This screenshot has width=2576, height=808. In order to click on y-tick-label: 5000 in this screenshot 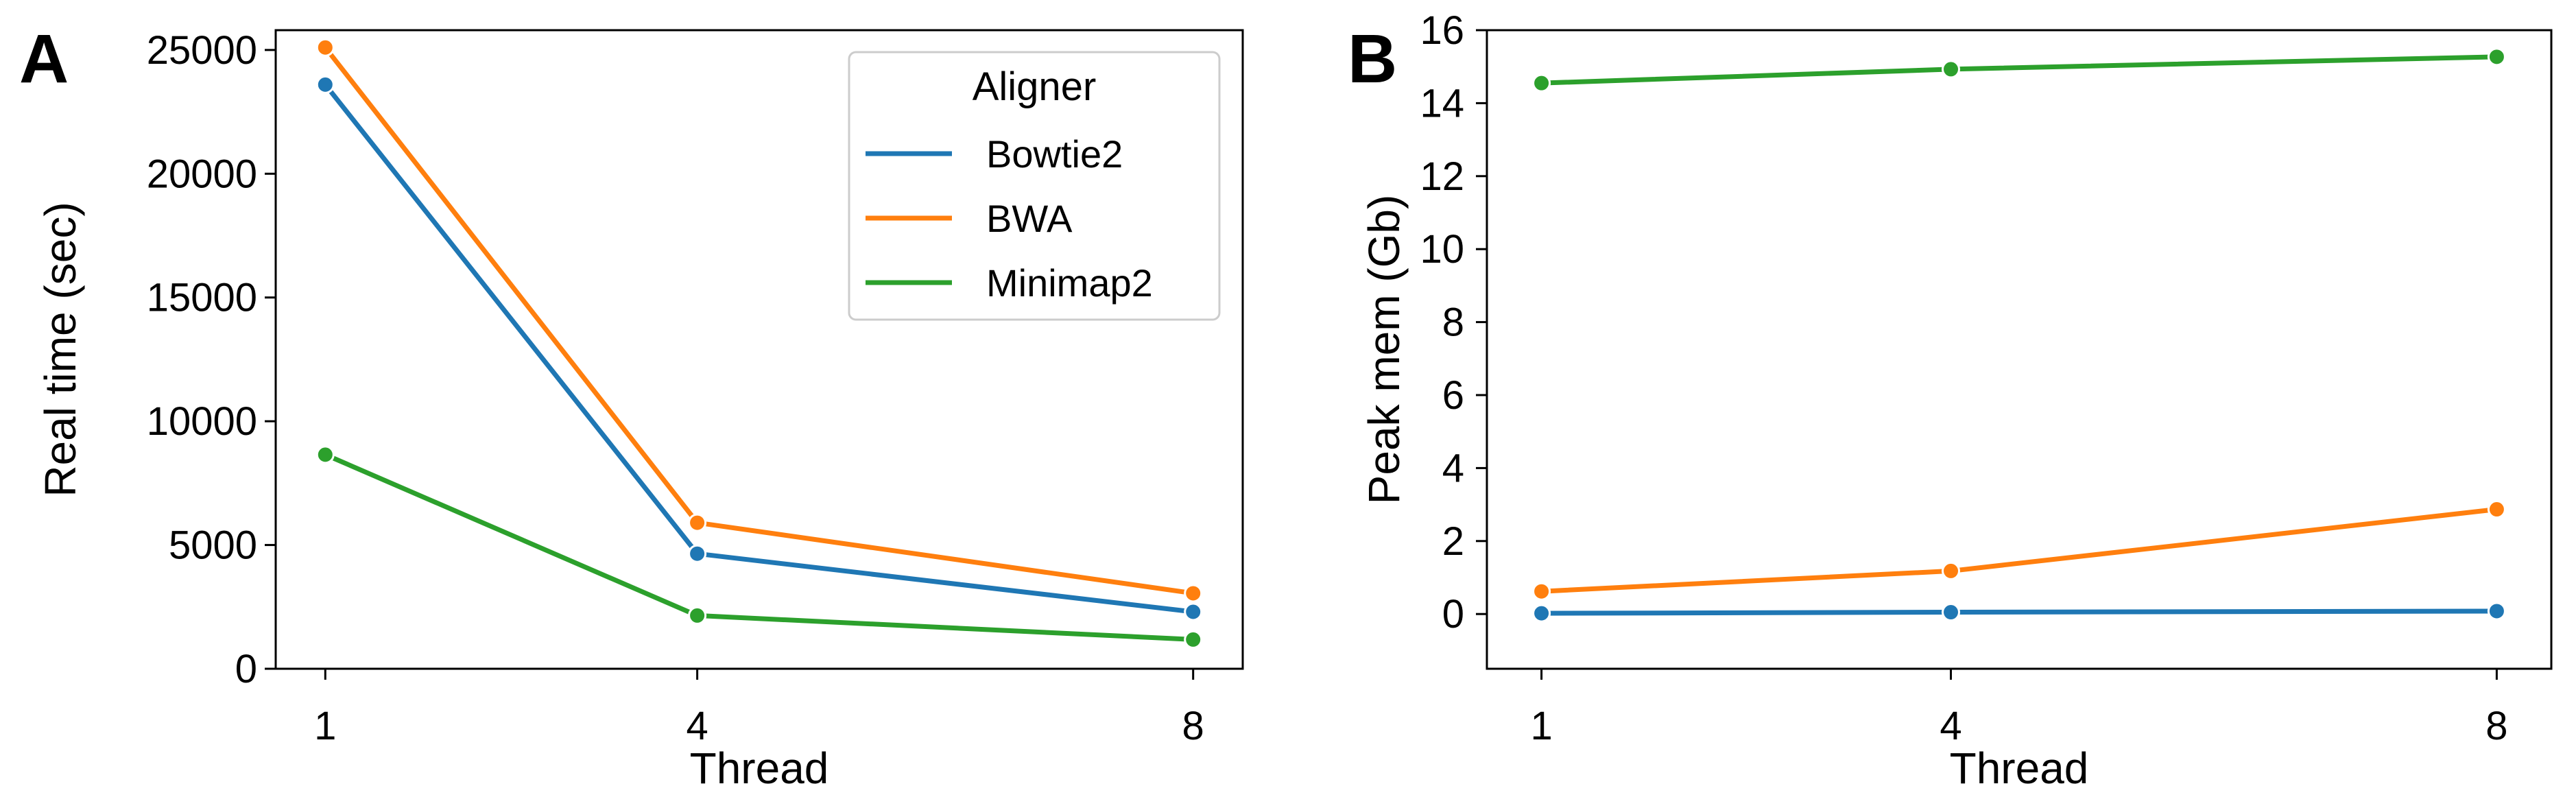, I will do `click(213, 545)`.